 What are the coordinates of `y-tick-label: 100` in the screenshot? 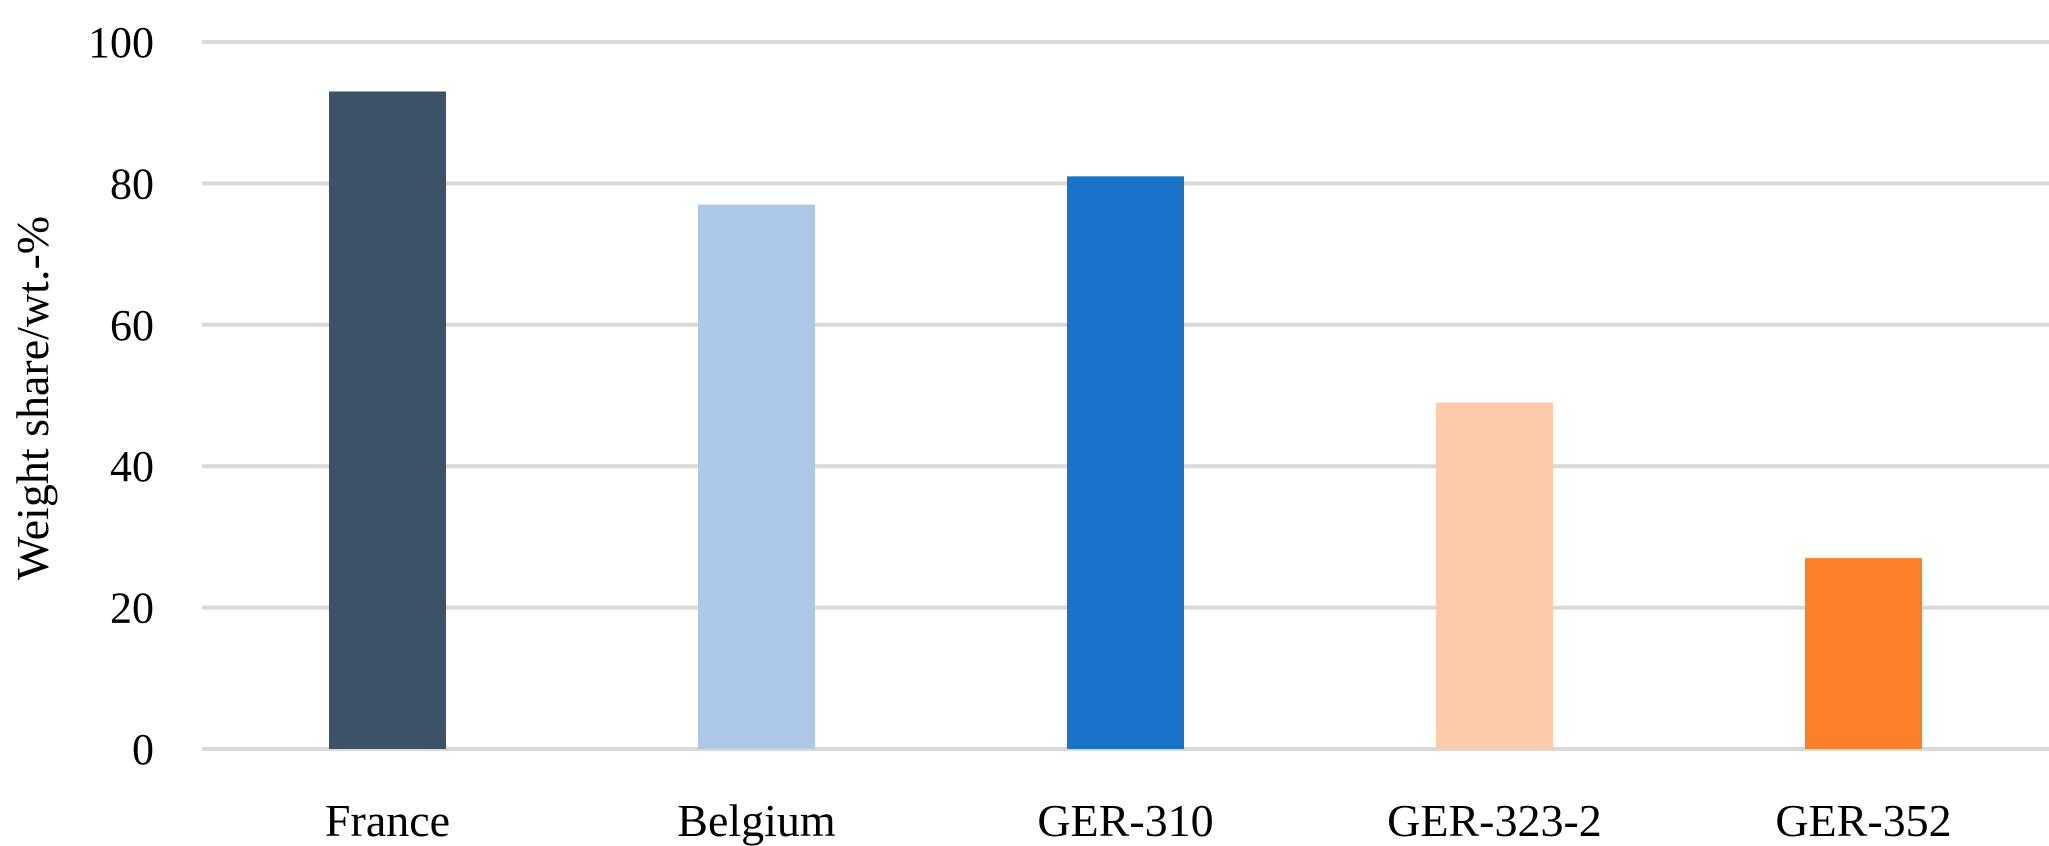 It's located at (121, 42).